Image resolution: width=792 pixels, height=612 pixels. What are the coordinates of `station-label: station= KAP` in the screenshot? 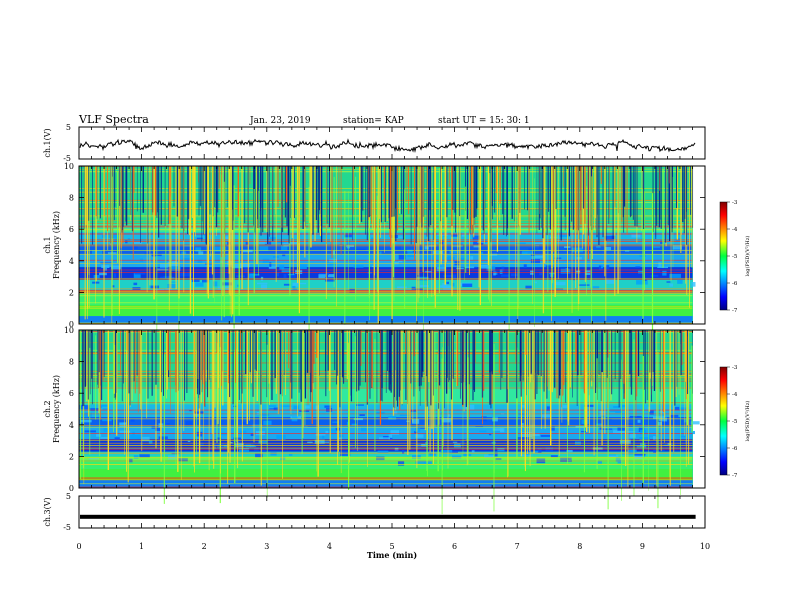 It's located at (373, 121).